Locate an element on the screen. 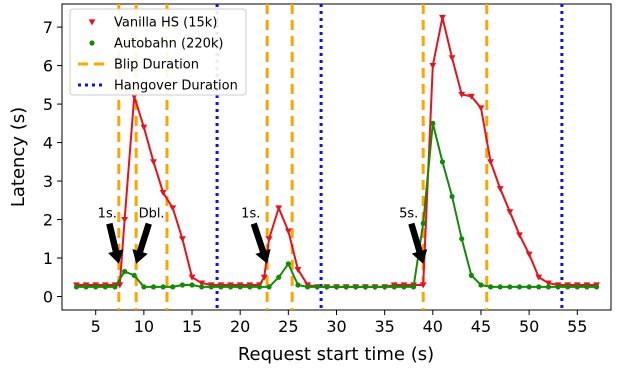  annotations-layer: 1s. Dbl. 1s. 5s. is located at coordinates (263, 235).